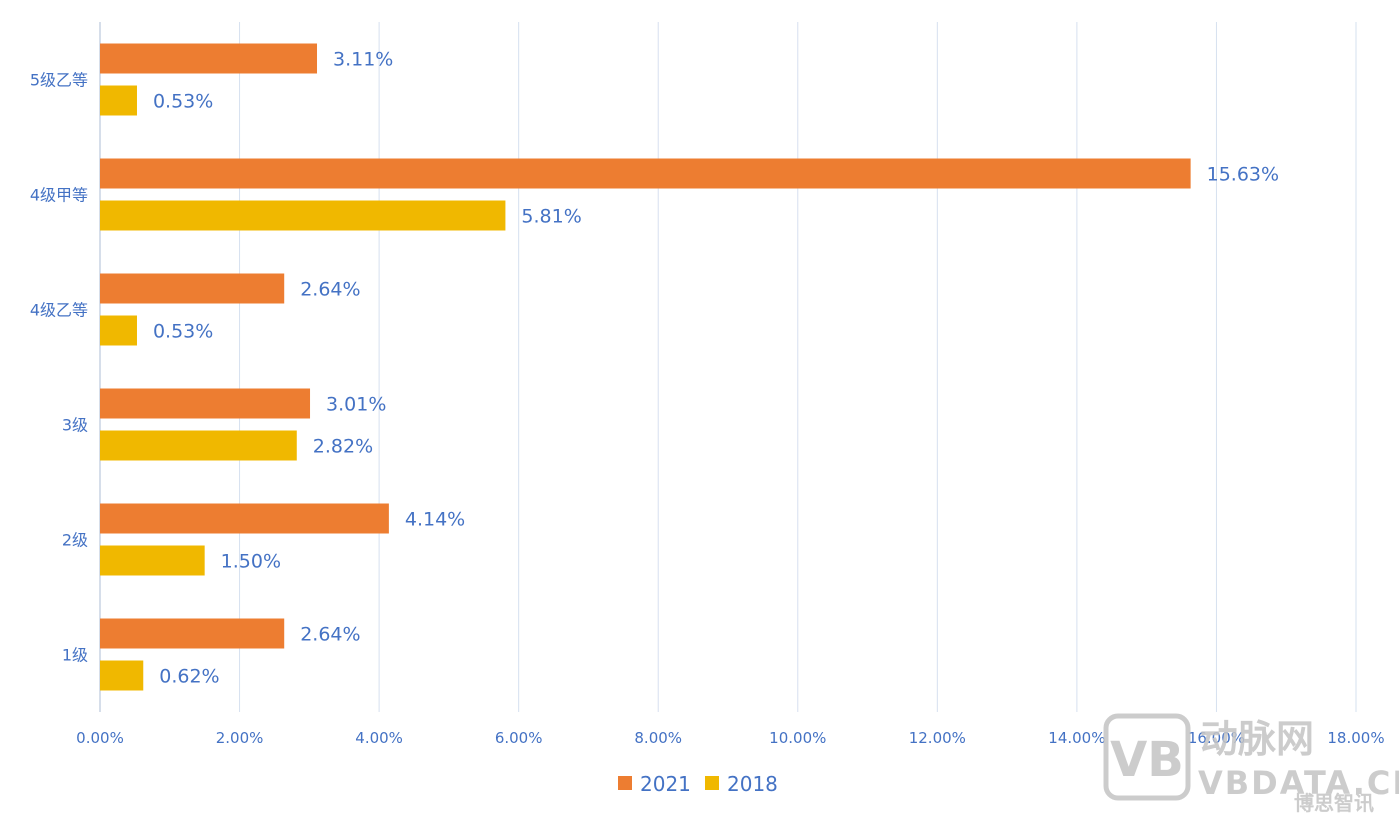 The width and height of the screenshot is (1399, 820). I want to click on x-tick-label: 14.00%, so click(1076, 738).